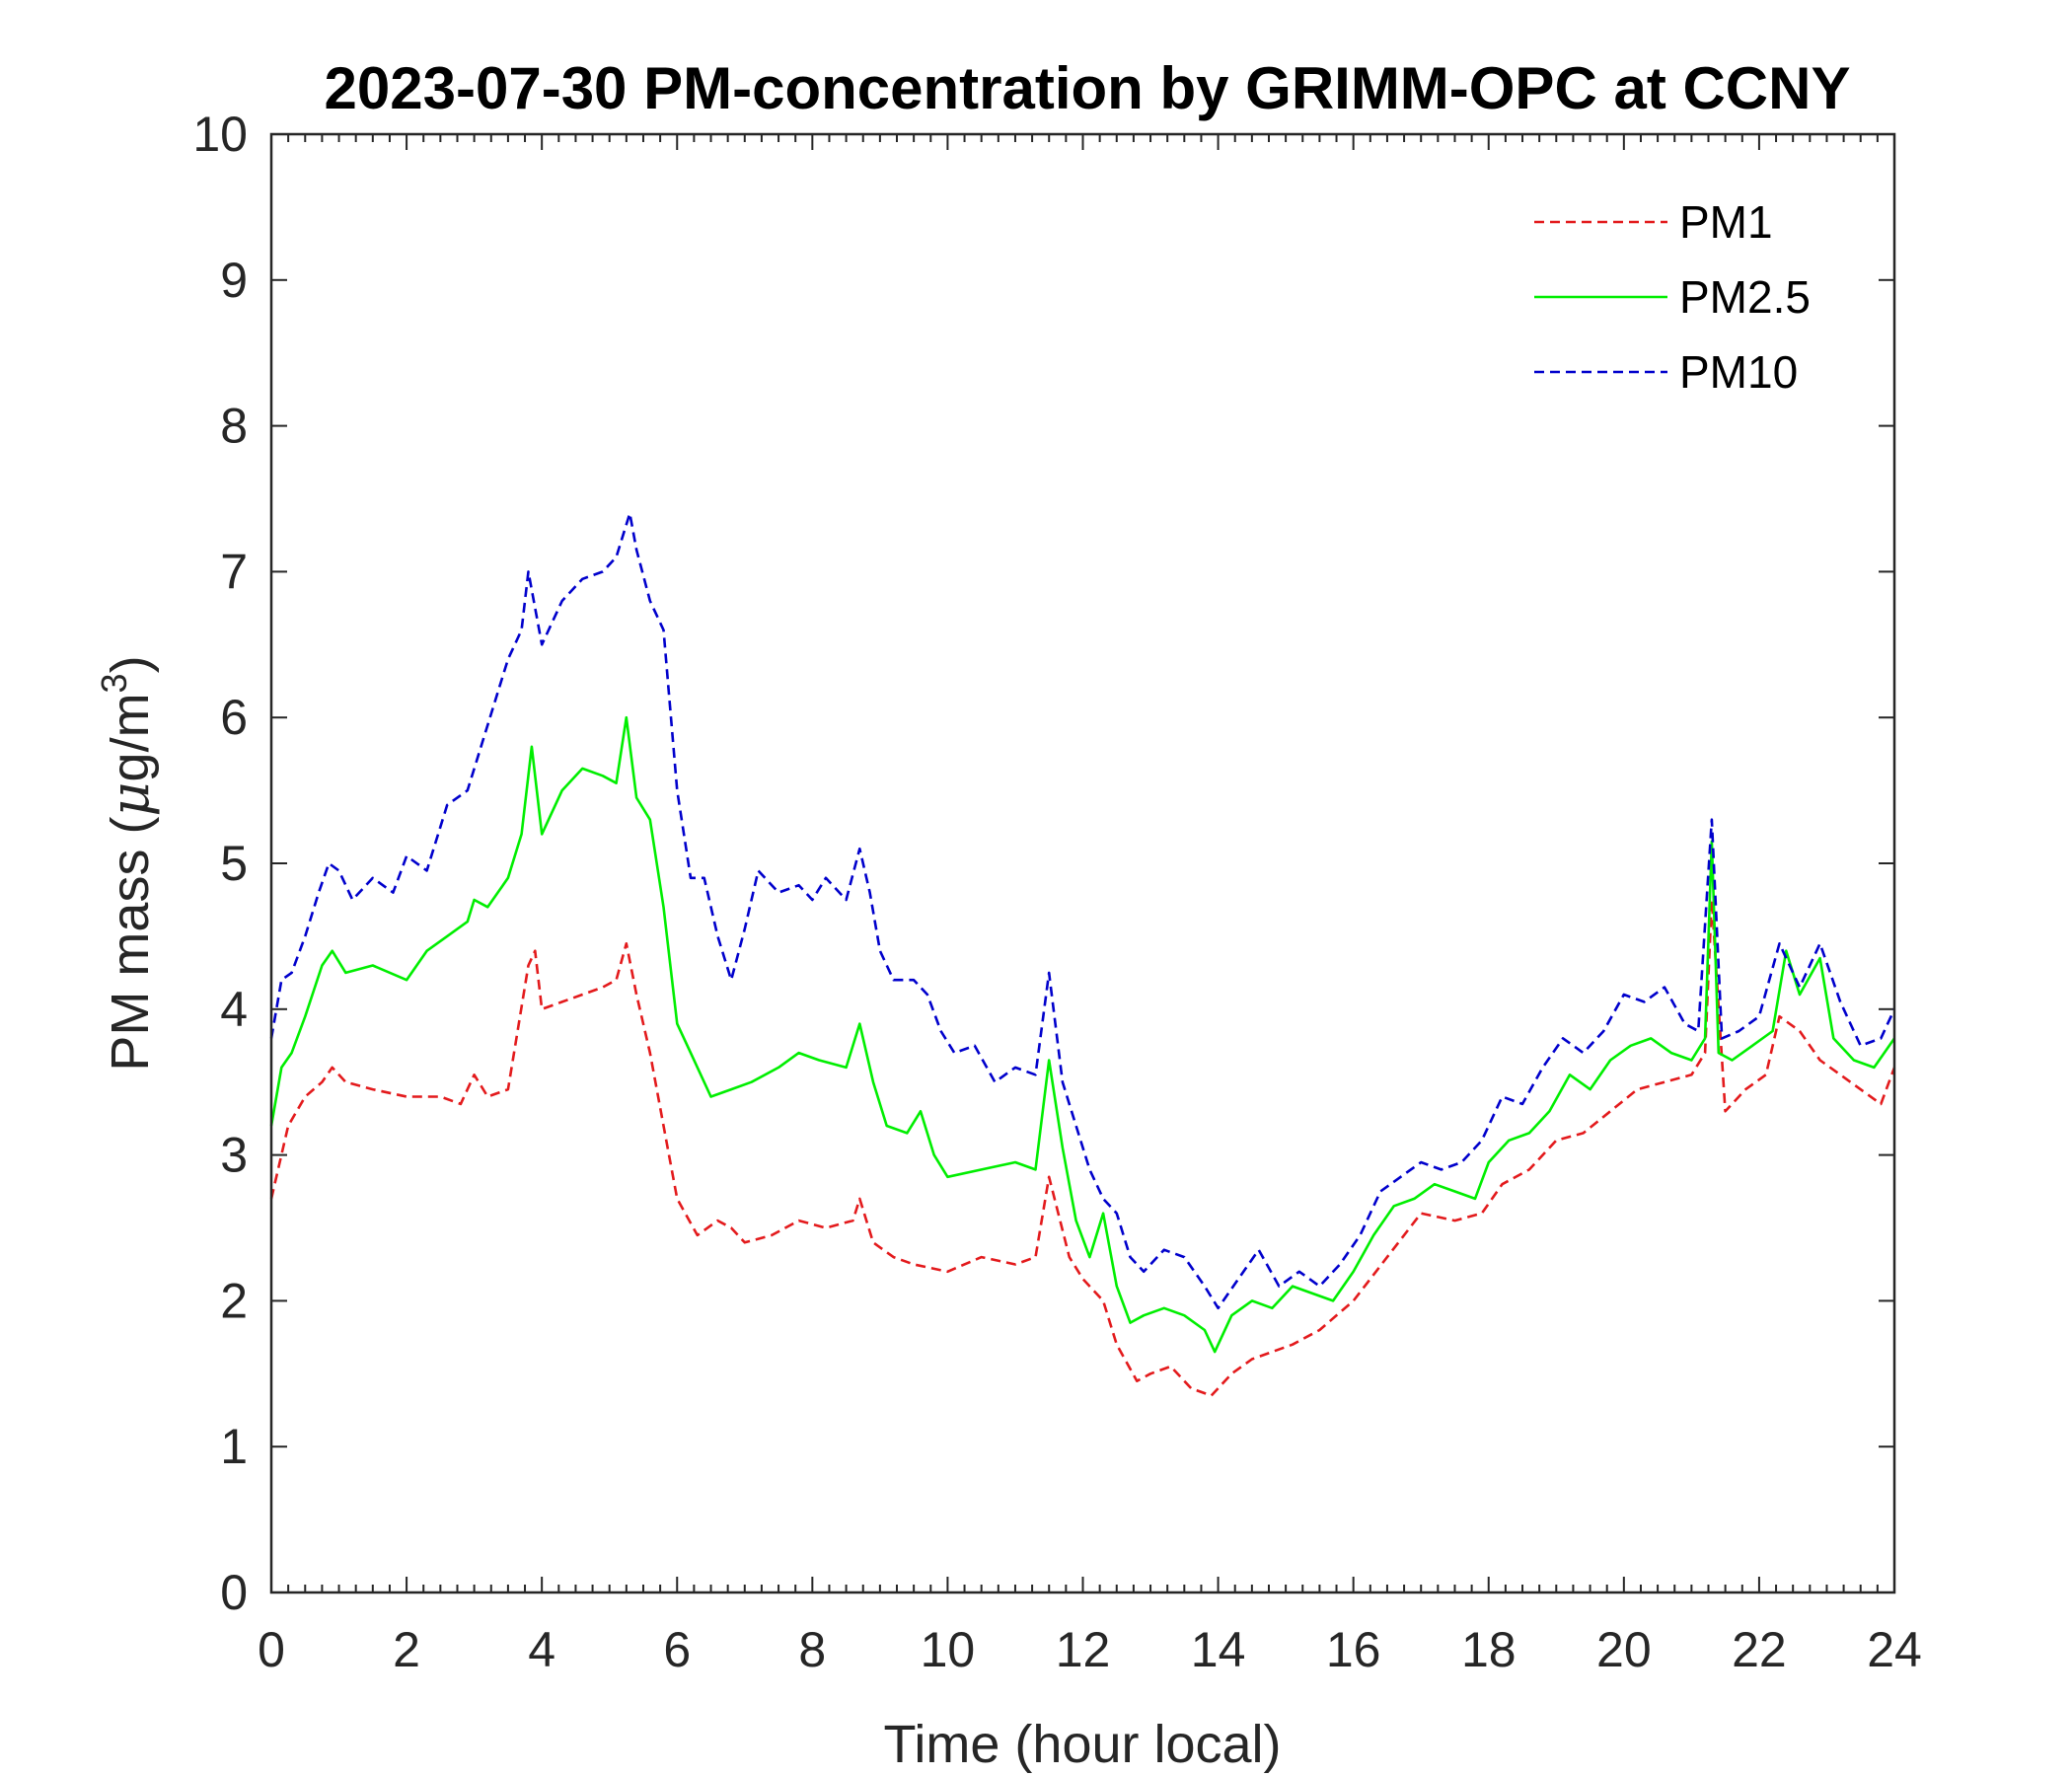  I want to click on x-tick-label: 16, so click(1354, 1650).